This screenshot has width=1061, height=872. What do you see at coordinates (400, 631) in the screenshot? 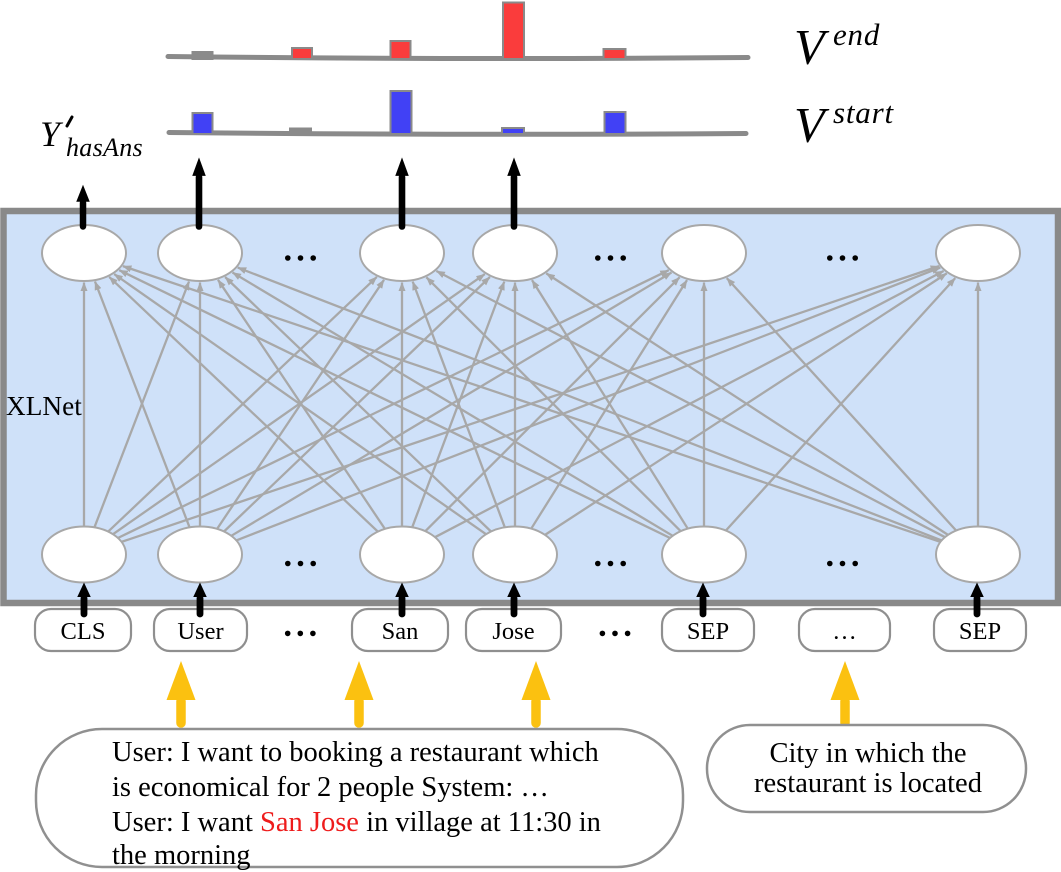
I see `svg-text: San` at bounding box center [400, 631].